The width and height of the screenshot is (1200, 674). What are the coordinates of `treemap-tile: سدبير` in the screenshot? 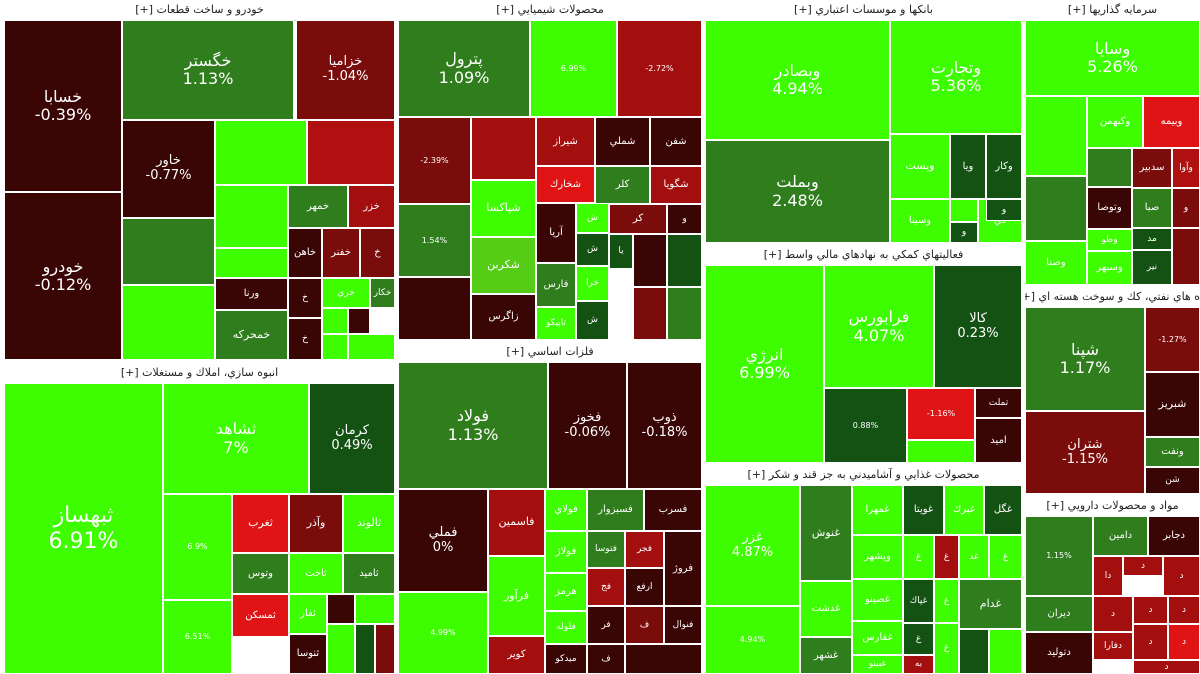 It's located at (1152, 168).